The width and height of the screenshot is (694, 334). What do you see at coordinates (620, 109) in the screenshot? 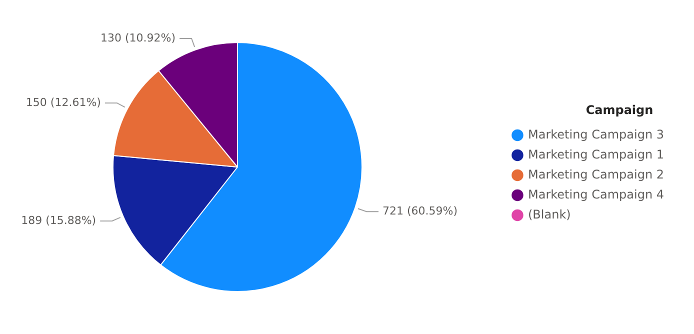
I see `legend-title: Campaign` at bounding box center [620, 109].